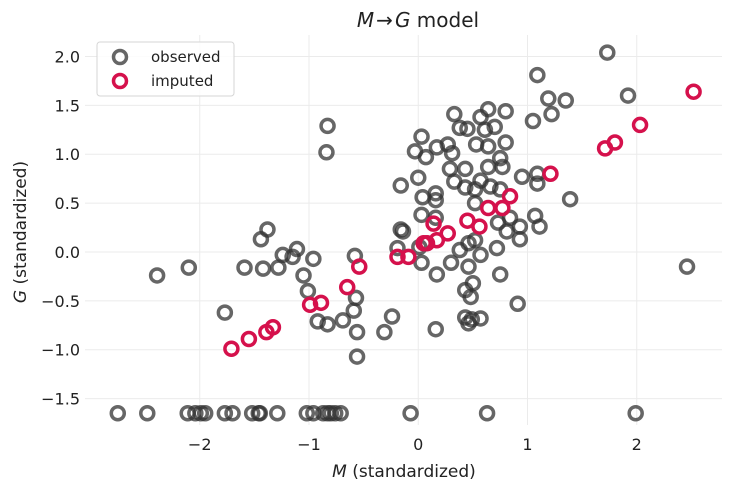 Image resolution: width=731 pixels, height=491 pixels. Describe the element at coordinates (418, 444) in the screenshot. I see `x-tick-label: 0` at that location.